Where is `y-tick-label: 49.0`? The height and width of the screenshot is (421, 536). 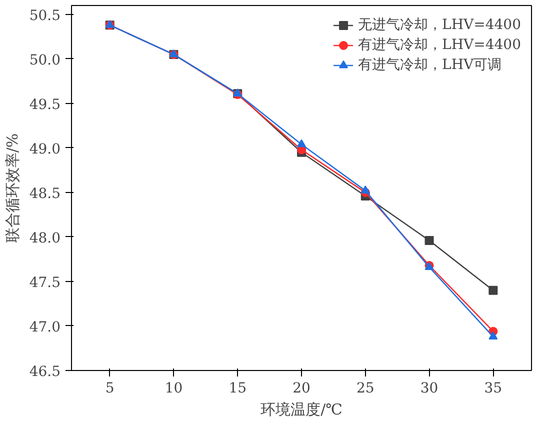 y-tick-label: 49.0 is located at coordinates (44, 149).